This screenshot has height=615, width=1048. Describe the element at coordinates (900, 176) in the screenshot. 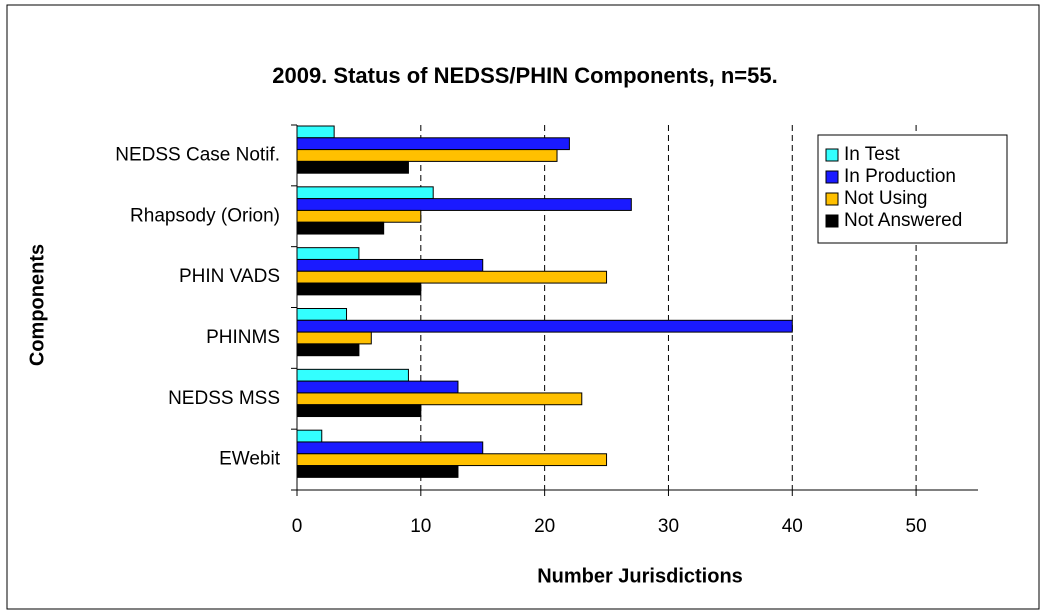

I see `legend-label: In Production` at that location.